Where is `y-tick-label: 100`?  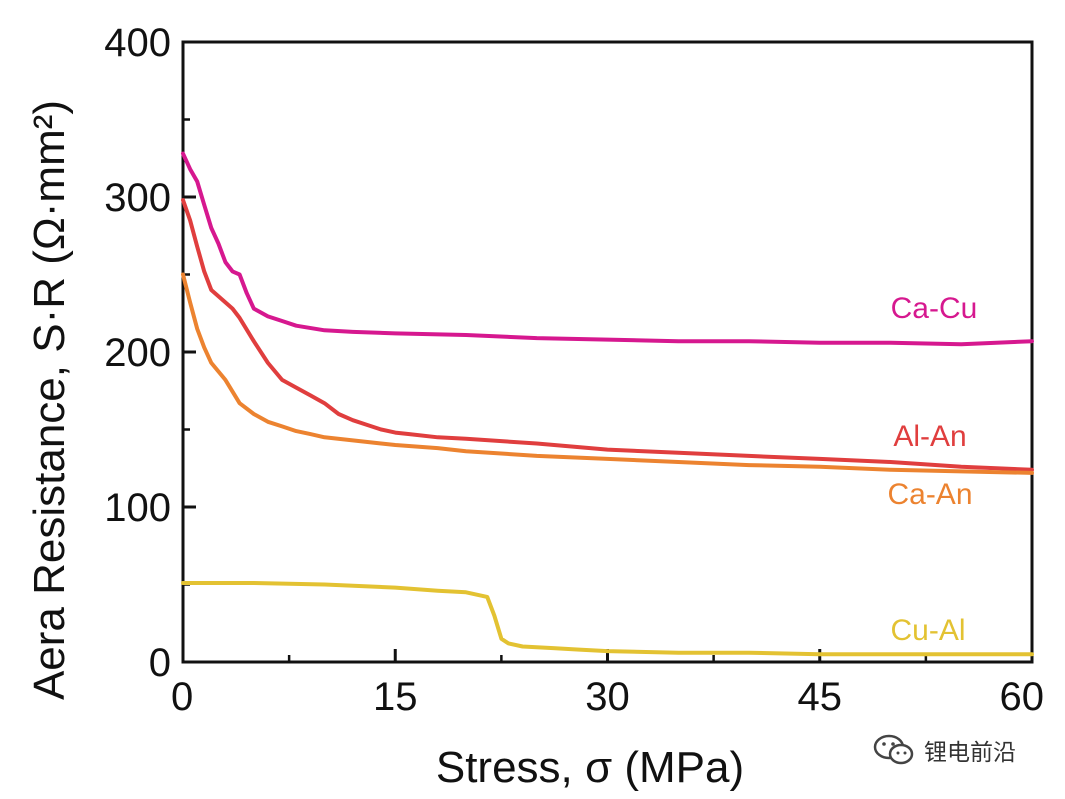
y-tick-label: 100 is located at coordinates (137, 508).